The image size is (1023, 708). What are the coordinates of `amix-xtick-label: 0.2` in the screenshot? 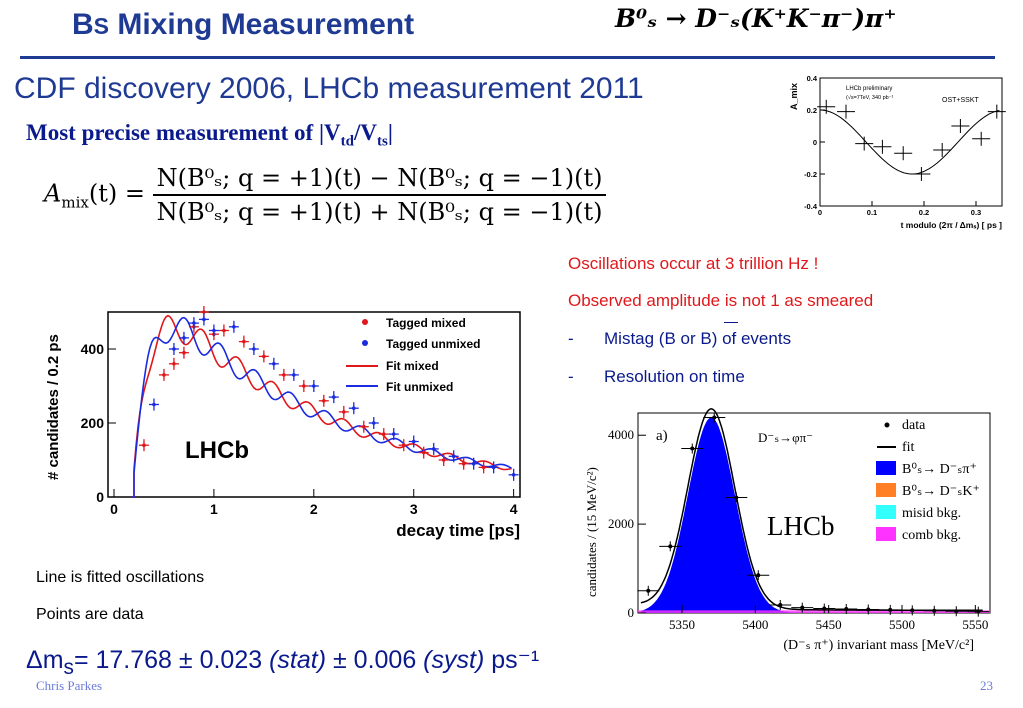 It's located at (924, 212).